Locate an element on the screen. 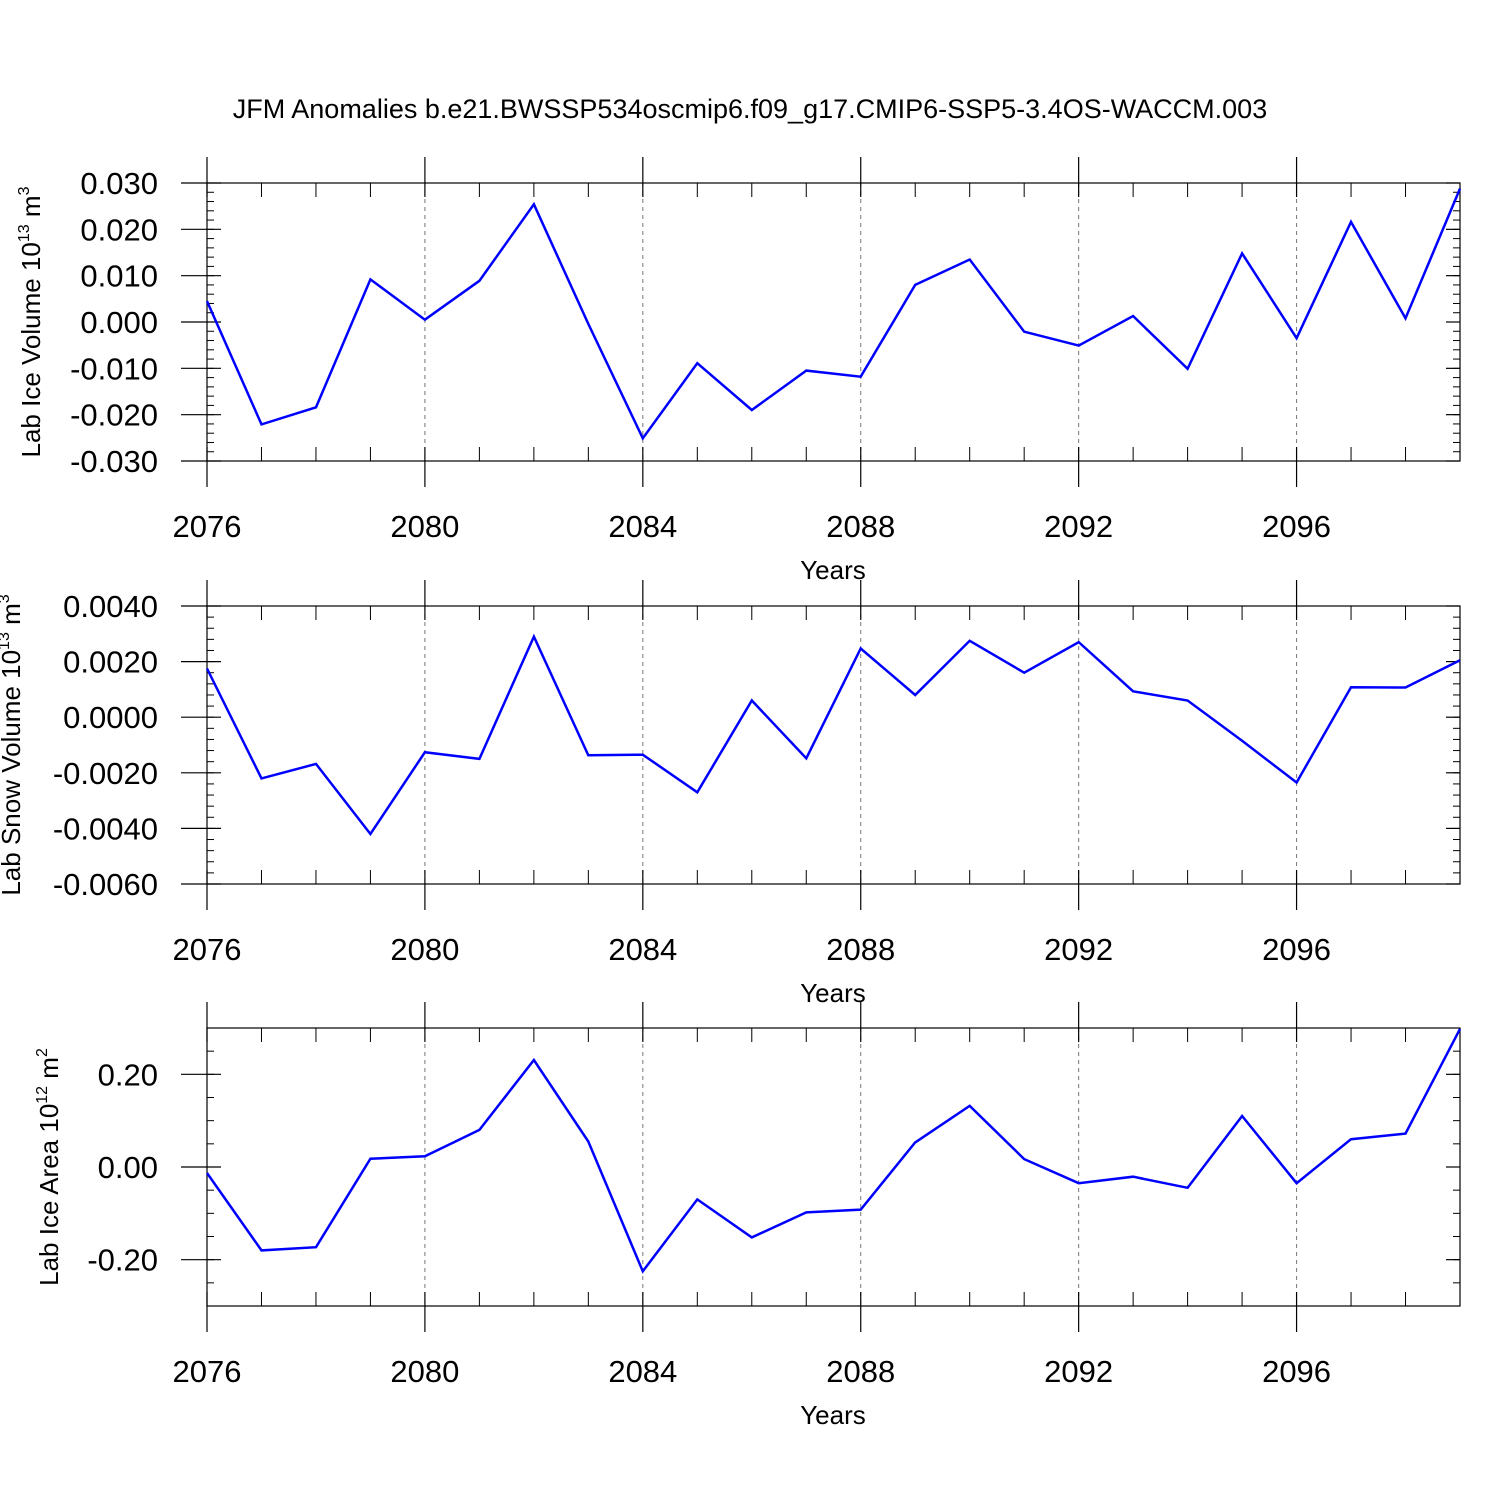  y-tick-label: 0.000 is located at coordinates (119, 322).